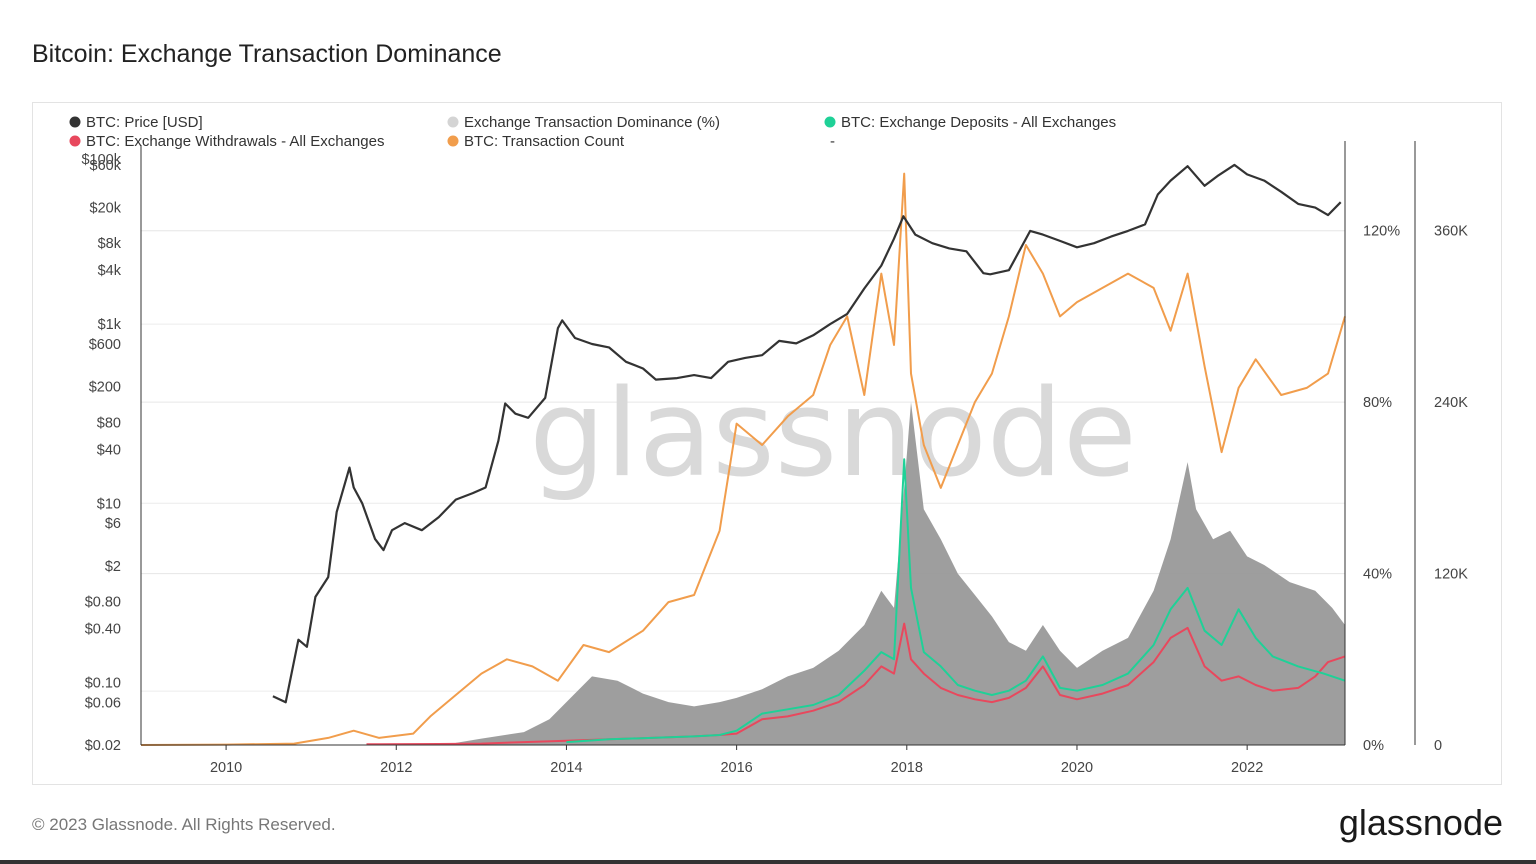 The width and height of the screenshot is (1536, 864). I want to click on x-tick-label: 2016, so click(736, 768).